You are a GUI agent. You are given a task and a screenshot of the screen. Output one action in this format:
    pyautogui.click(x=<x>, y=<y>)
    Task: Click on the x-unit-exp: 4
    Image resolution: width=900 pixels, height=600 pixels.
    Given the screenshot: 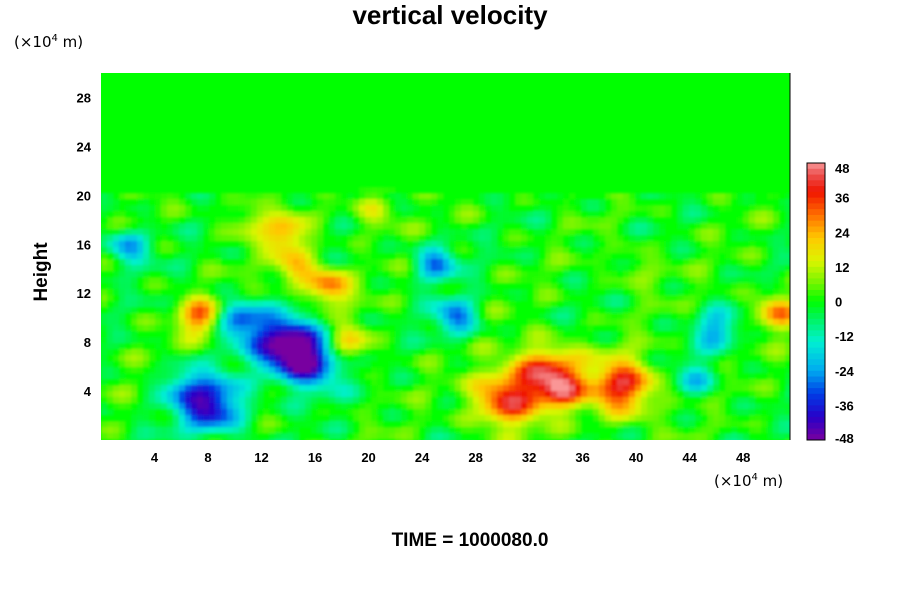 What is the action you would take?
    pyautogui.click(x=754, y=477)
    